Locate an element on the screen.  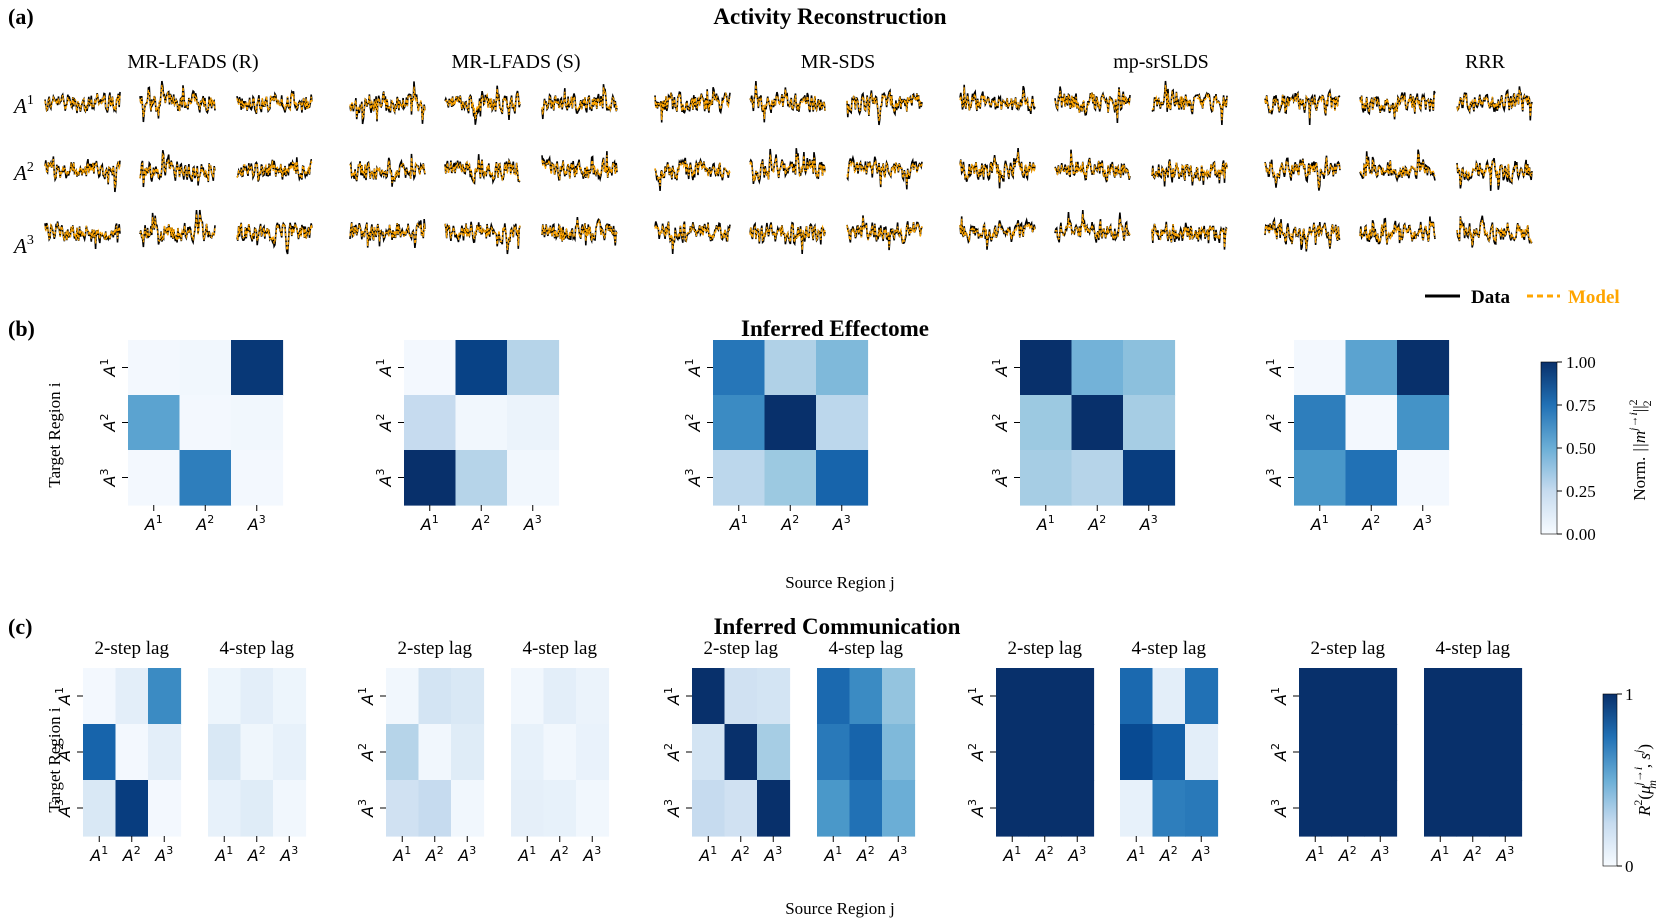
communication-xtick-label: A3 is located at coordinates (772, 854).